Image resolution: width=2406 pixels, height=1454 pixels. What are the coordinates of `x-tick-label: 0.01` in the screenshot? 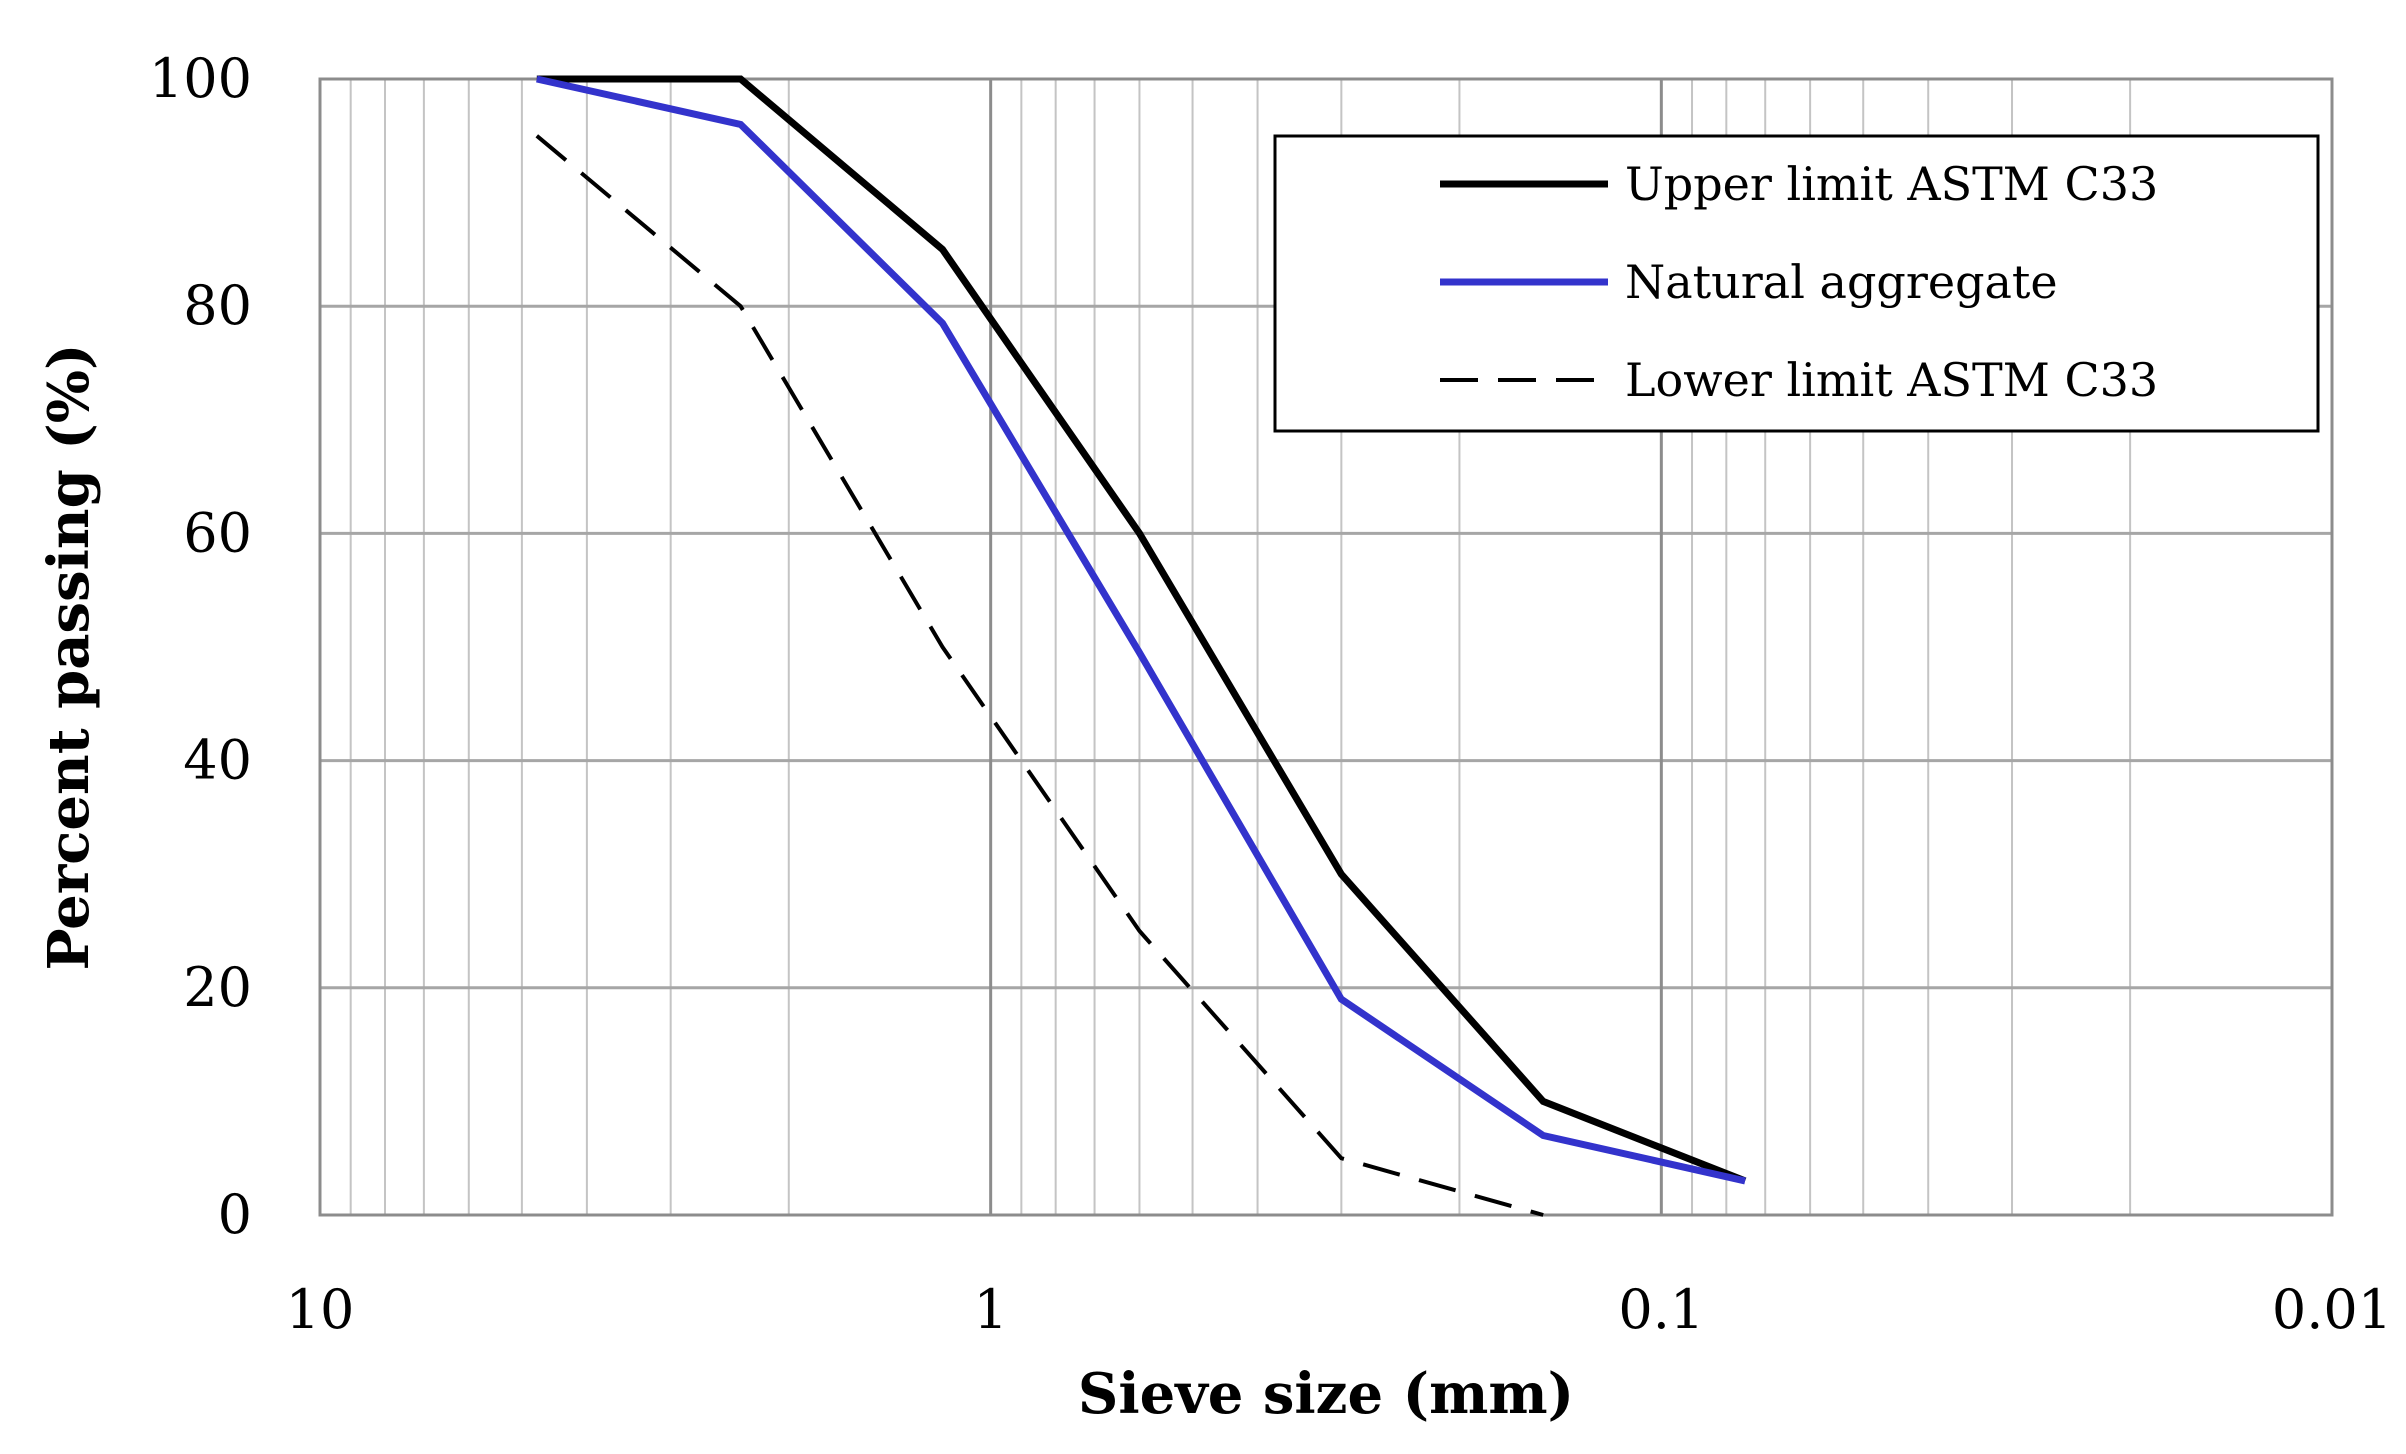 It's located at (2332, 1309).